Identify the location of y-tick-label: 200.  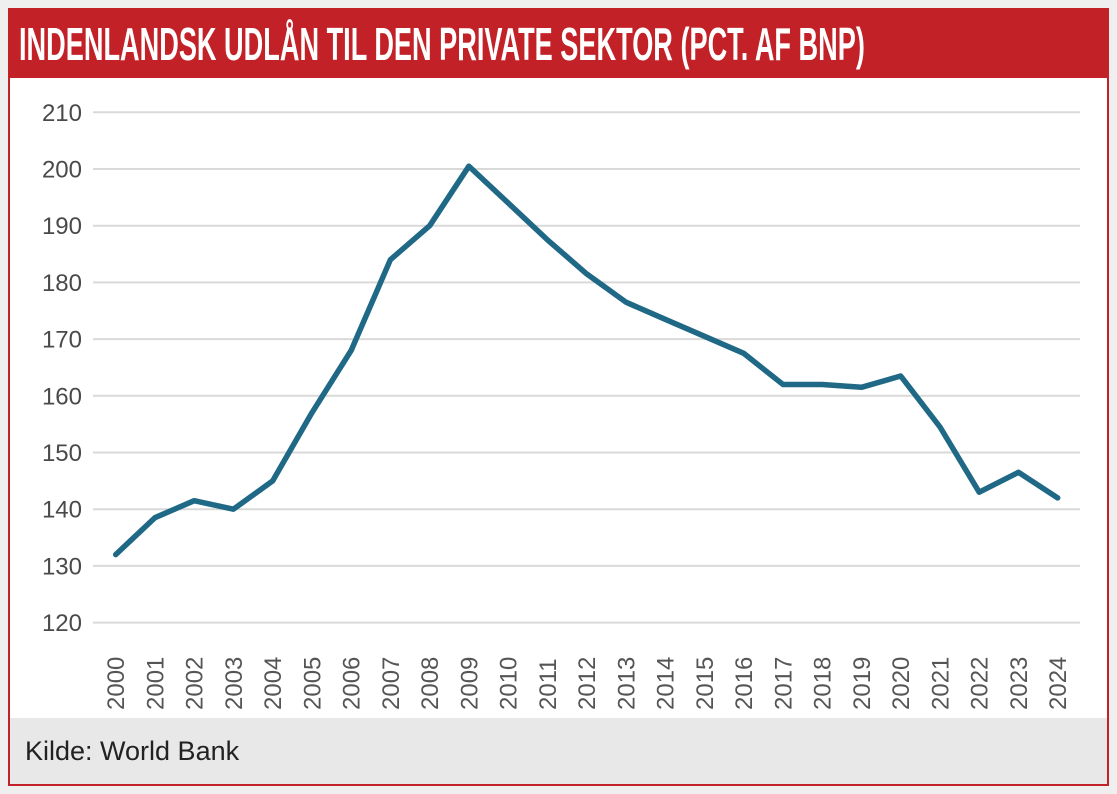
(62, 170).